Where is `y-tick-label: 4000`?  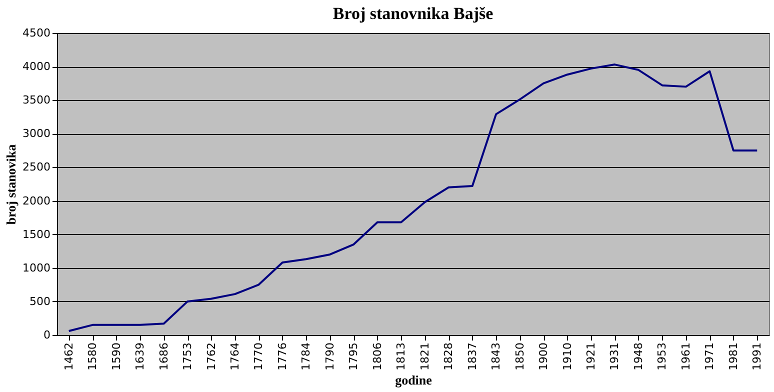 y-tick-label: 4000 is located at coordinates (36, 67).